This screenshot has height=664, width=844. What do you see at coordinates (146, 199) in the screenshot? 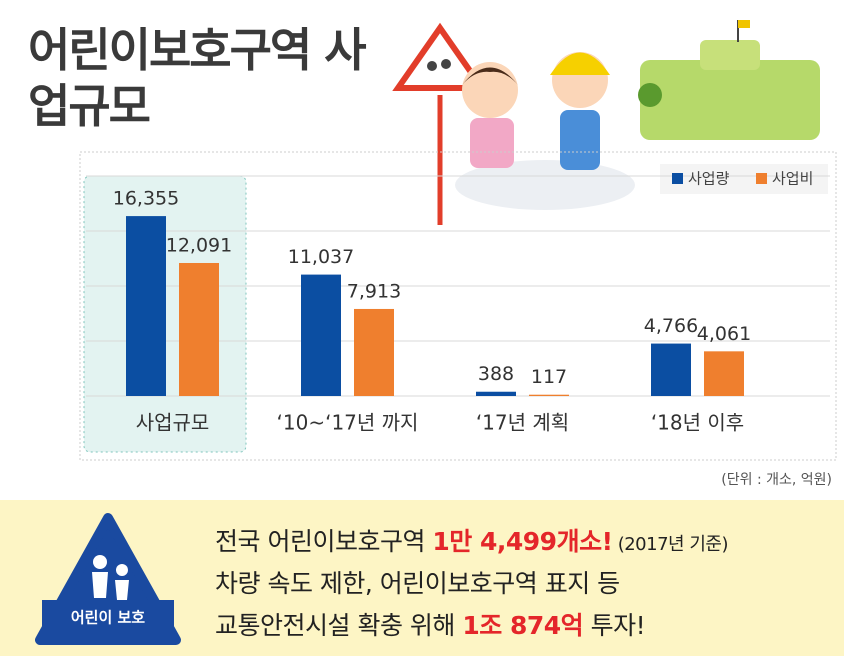
I see `value-label: 16,355` at bounding box center [146, 199].